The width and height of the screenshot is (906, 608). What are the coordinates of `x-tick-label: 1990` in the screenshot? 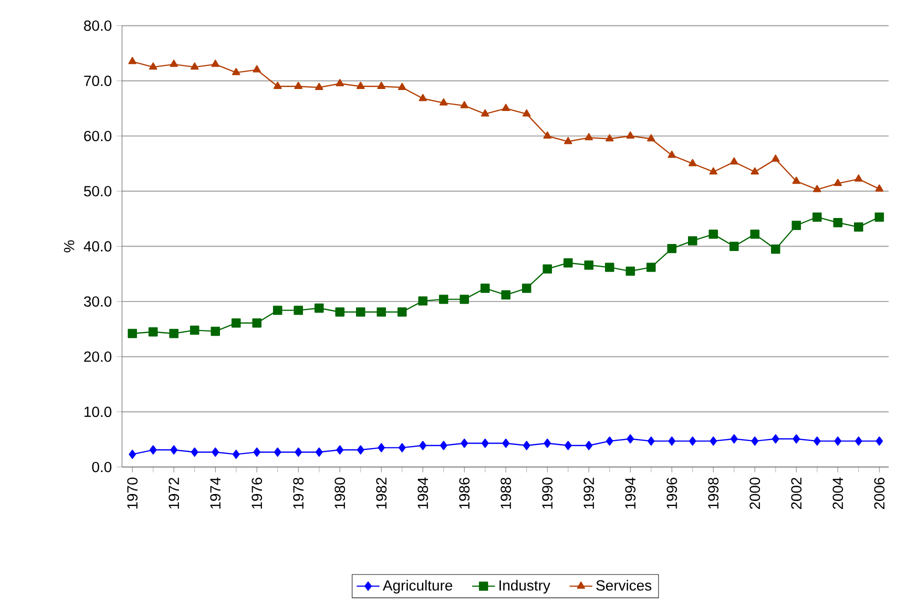 It's located at (547, 493).